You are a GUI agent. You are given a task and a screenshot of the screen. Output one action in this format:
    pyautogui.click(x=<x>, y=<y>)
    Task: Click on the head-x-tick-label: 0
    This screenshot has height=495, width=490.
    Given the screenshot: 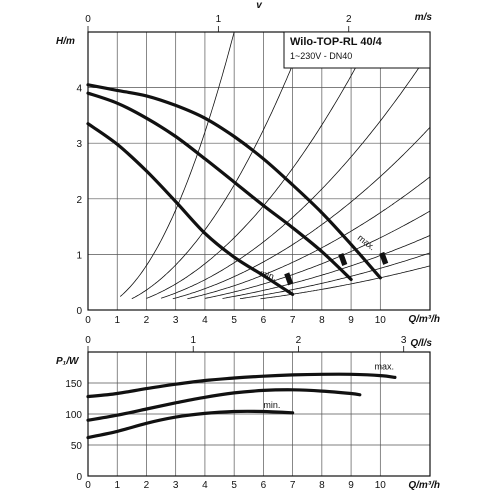 What is the action you would take?
    pyautogui.click(x=88, y=320)
    